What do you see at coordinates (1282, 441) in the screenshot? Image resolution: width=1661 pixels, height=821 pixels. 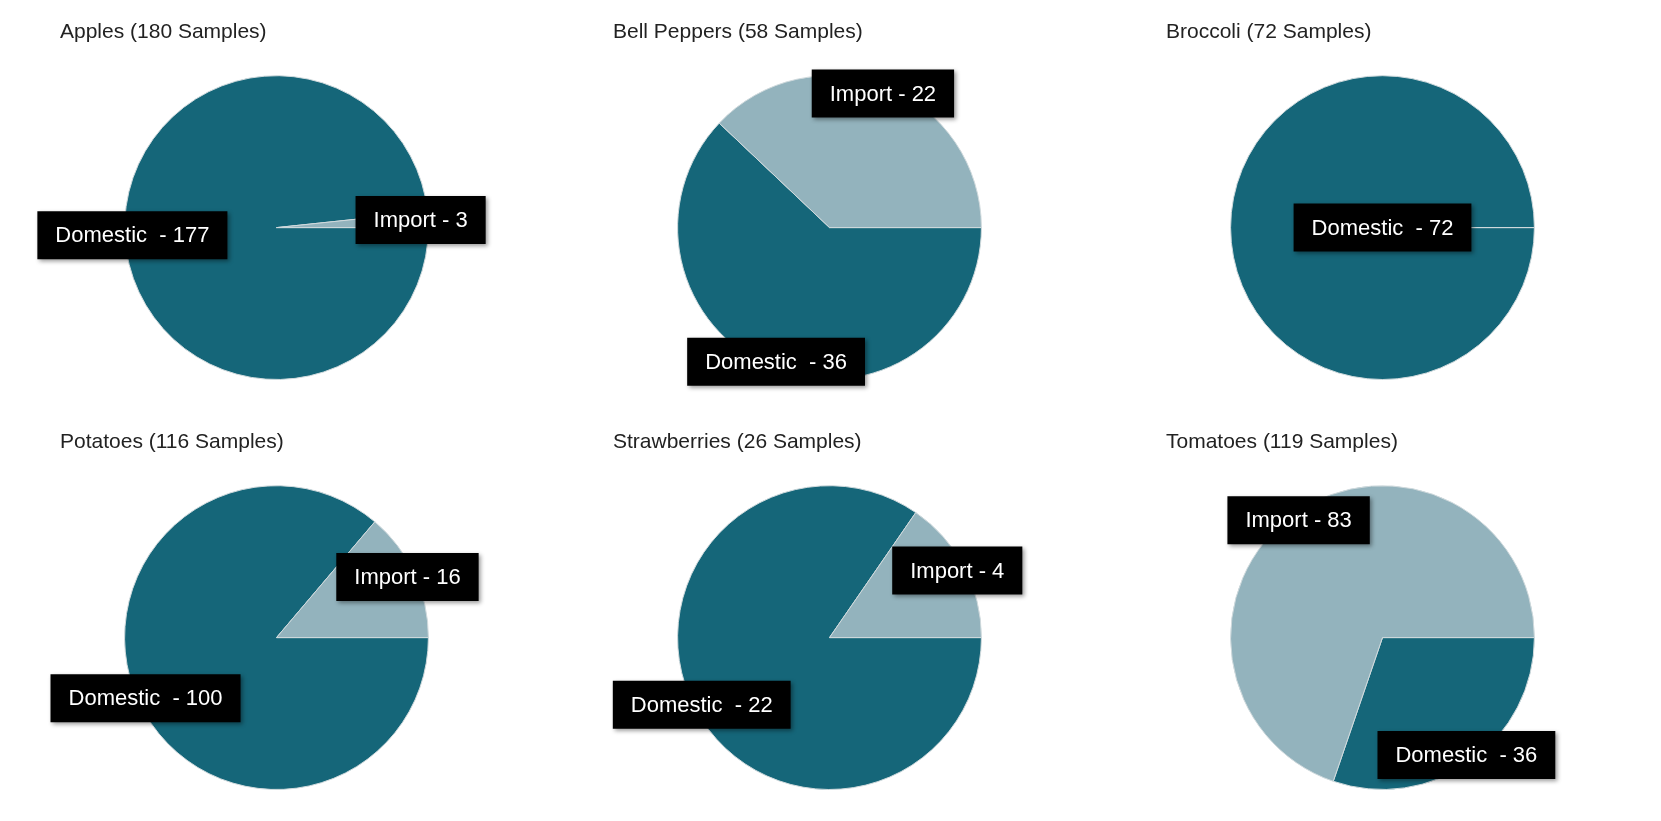 I see `chart-title: Tomatoes (119 Samples)` at bounding box center [1282, 441].